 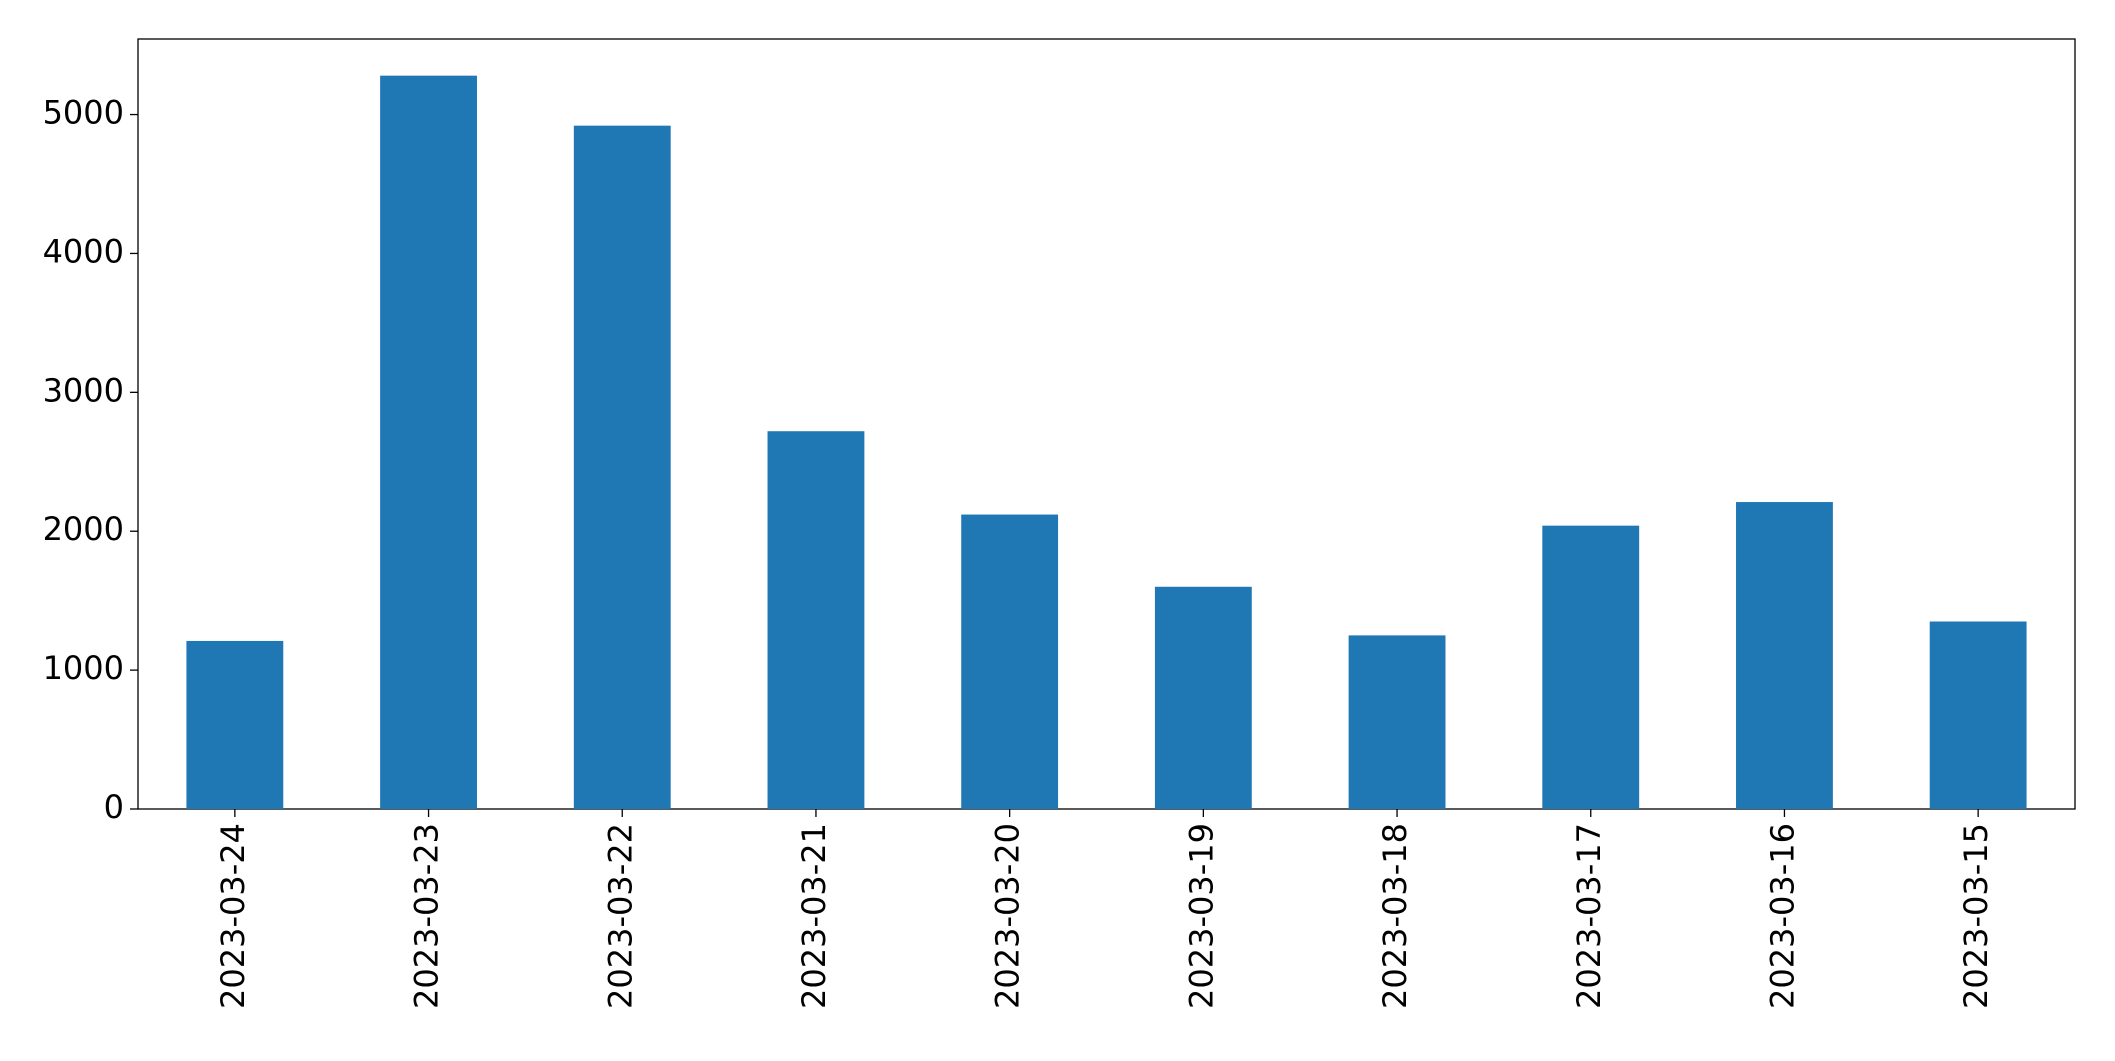 What do you see at coordinates (233, 916) in the screenshot?
I see `x-tick-label: 2023-03-24` at bounding box center [233, 916].